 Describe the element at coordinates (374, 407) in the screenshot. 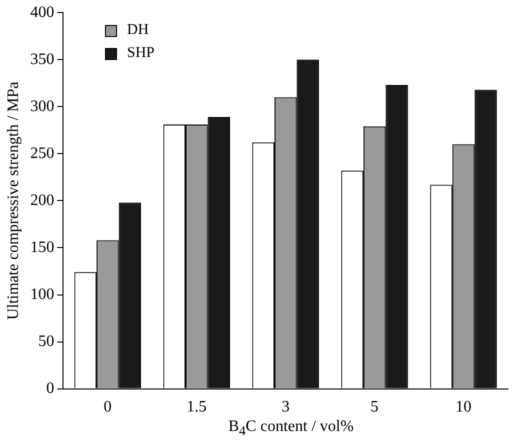

I see `x-tick-label: 5` at that location.